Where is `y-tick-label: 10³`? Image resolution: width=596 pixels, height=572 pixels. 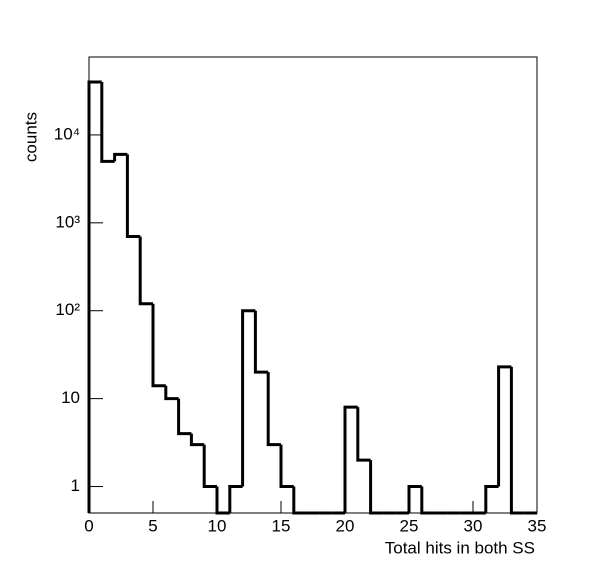 y-tick-label: 10³ is located at coordinates (67, 221).